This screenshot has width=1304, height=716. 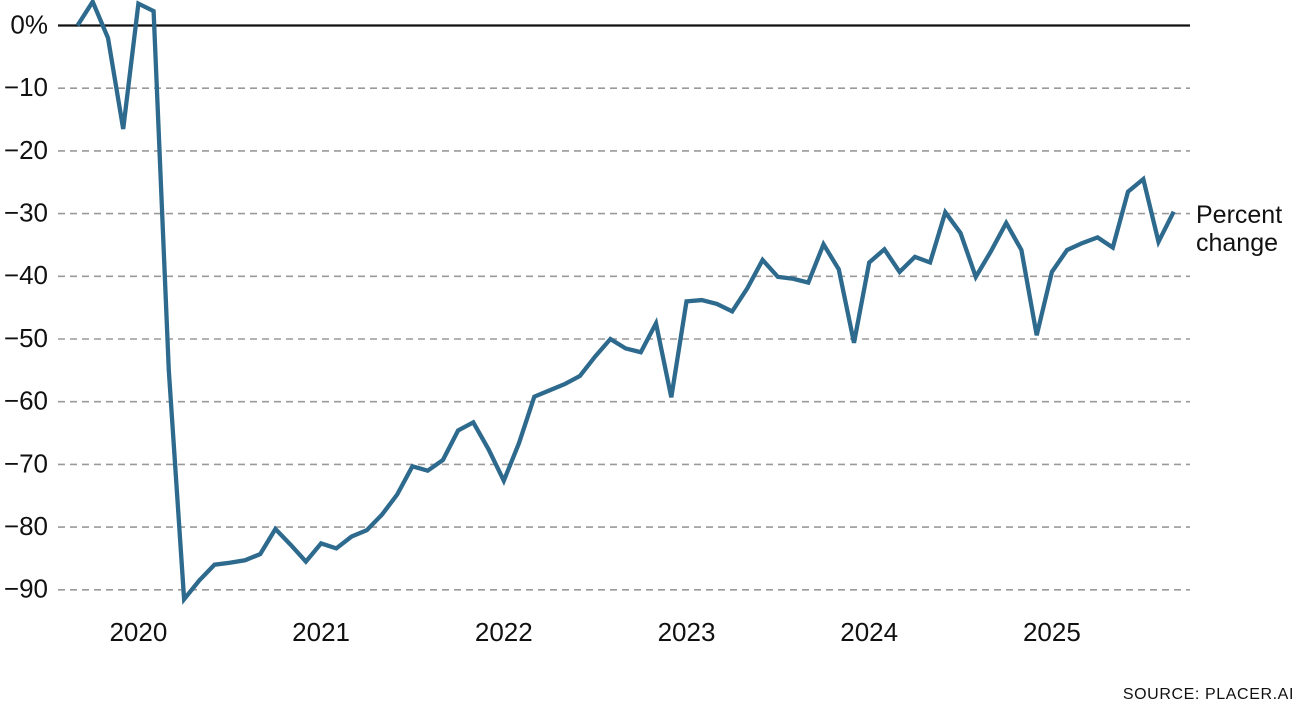 What do you see at coordinates (1237, 243) in the screenshot?
I see `series-end-label-line2: change` at bounding box center [1237, 243].